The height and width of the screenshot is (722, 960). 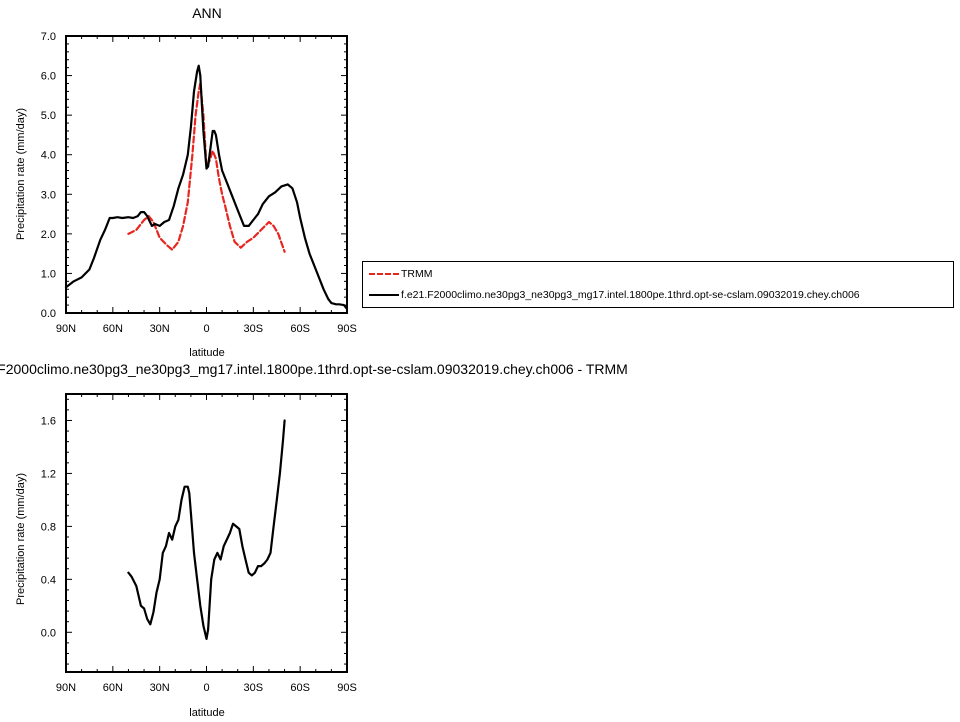 I want to click on chart-bottom-ylabel: Precipitation rate (mm/day), so click(x=21, y=539).